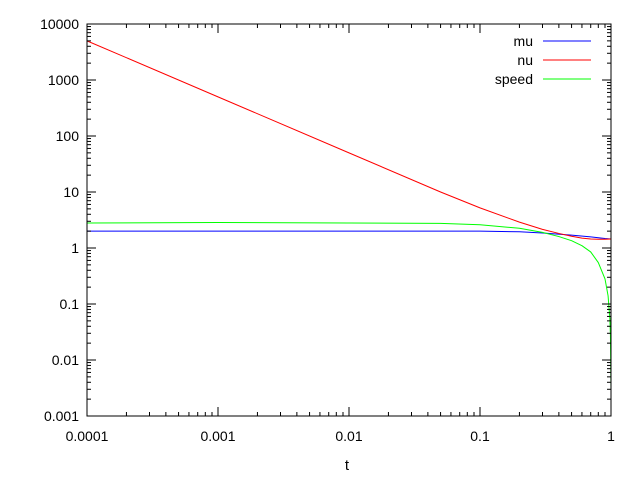  I want to click on series-line-mu, so click(349, 235).